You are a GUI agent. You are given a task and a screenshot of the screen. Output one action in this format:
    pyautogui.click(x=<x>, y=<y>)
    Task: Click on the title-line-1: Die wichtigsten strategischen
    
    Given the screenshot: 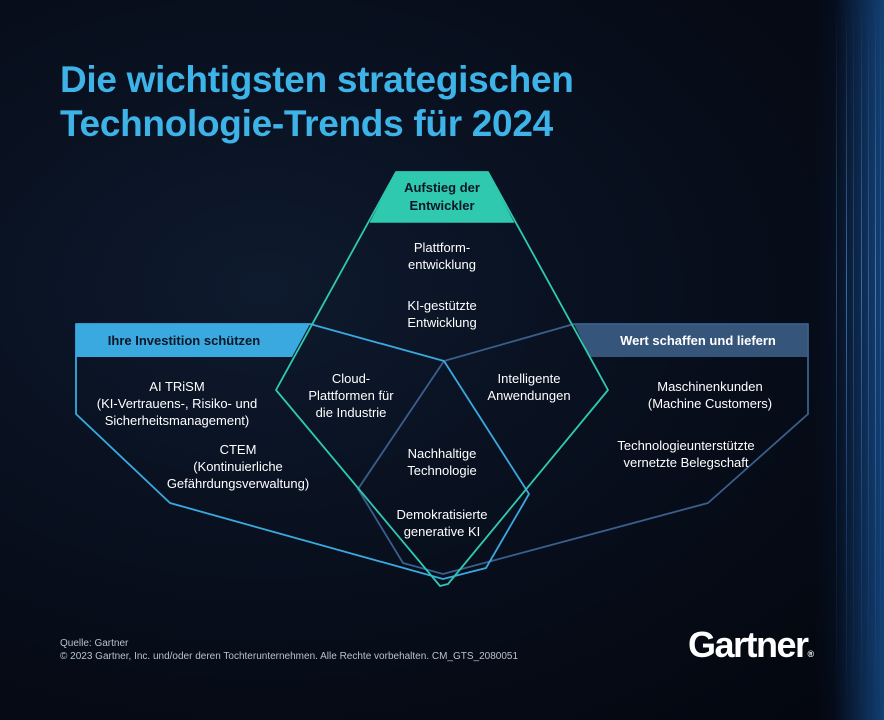 What is the action you would take?
    pyautogui.click(x=317, y=79)
    